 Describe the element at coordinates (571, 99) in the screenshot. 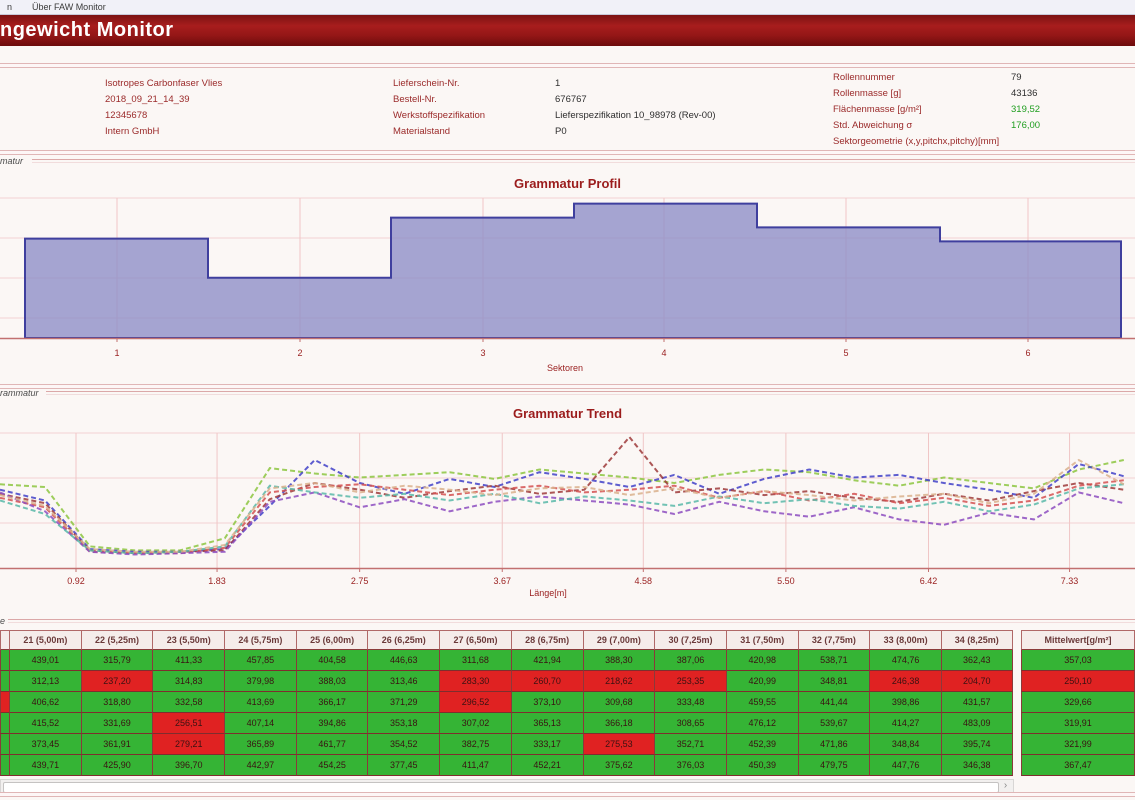

I see `info-value: 676767` at that location.